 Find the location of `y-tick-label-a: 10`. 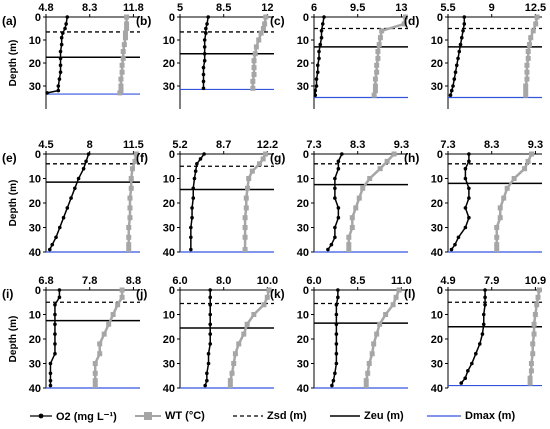

y-tick-label-a: 10 is located at coordinates (35, 41).